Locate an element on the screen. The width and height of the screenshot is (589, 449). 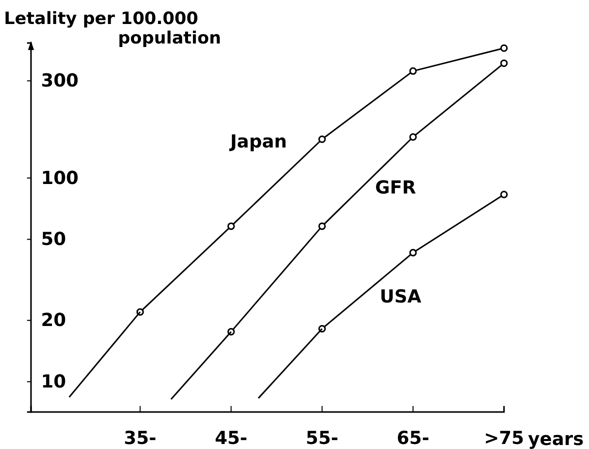
series-label: USA is located at coordinates (401, 297).